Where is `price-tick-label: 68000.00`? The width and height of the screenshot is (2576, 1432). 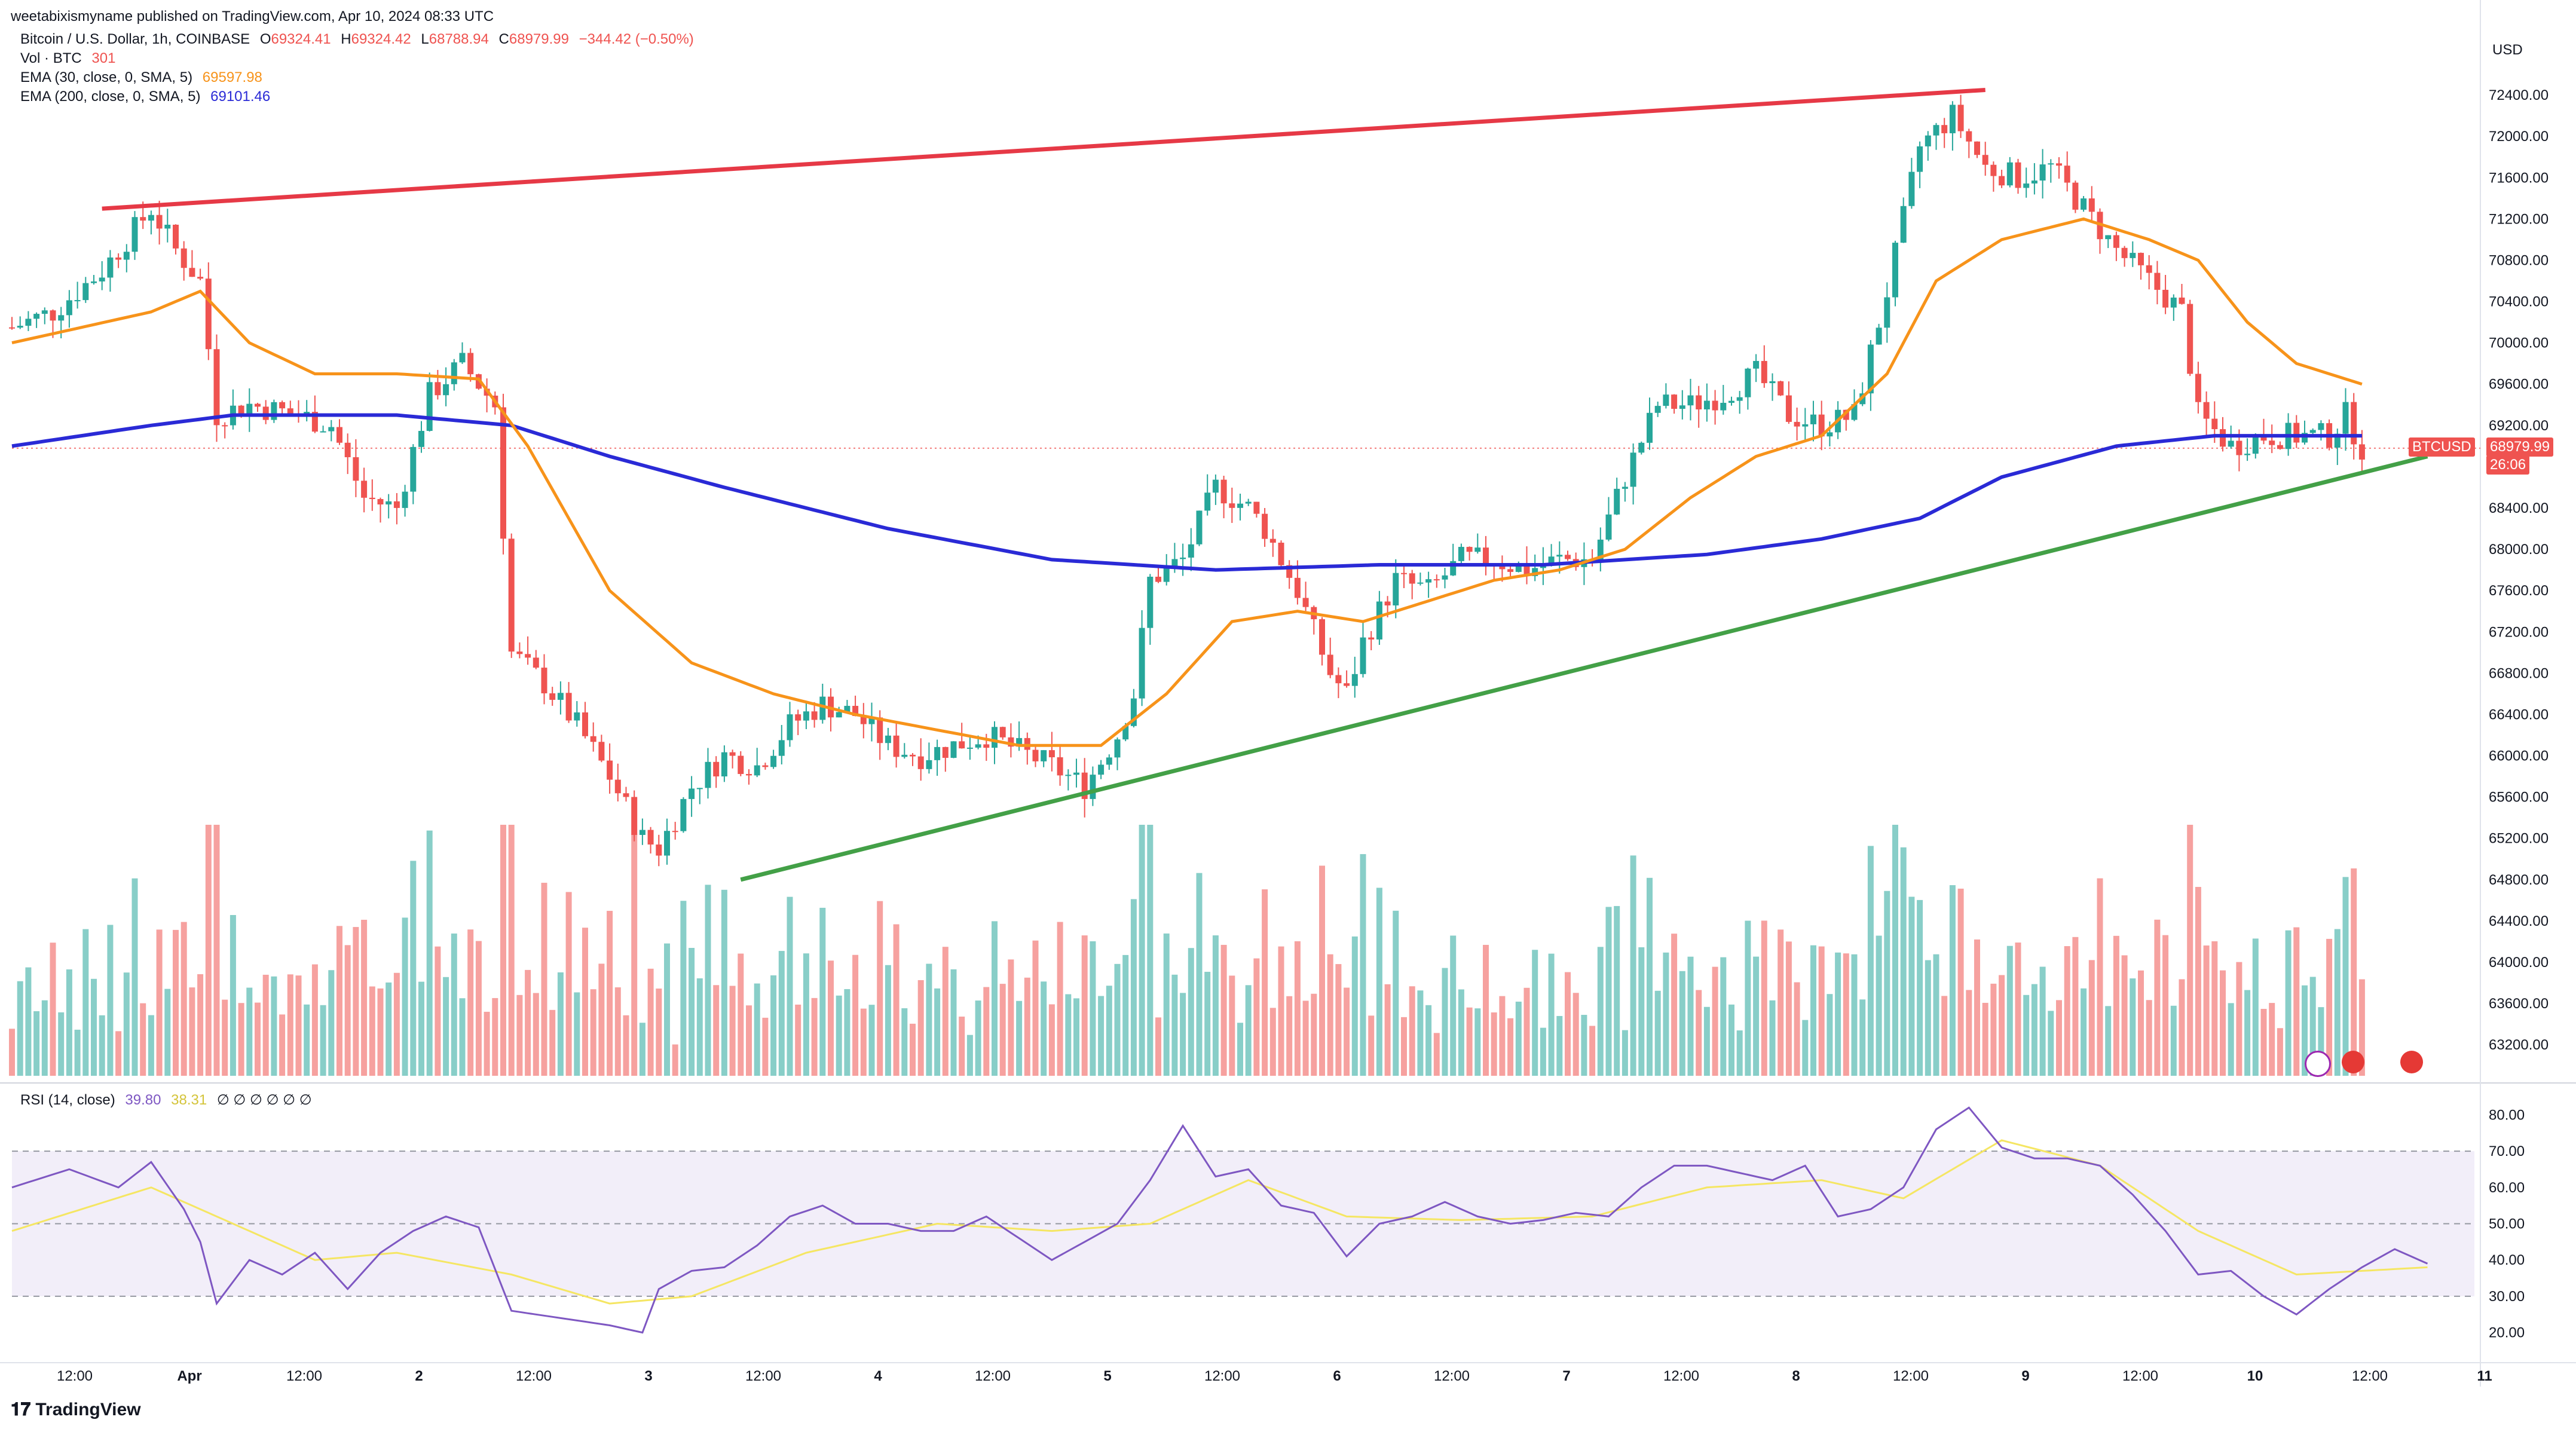 price-tick-label: 68000.00 is located at coordinates (2519, 549).